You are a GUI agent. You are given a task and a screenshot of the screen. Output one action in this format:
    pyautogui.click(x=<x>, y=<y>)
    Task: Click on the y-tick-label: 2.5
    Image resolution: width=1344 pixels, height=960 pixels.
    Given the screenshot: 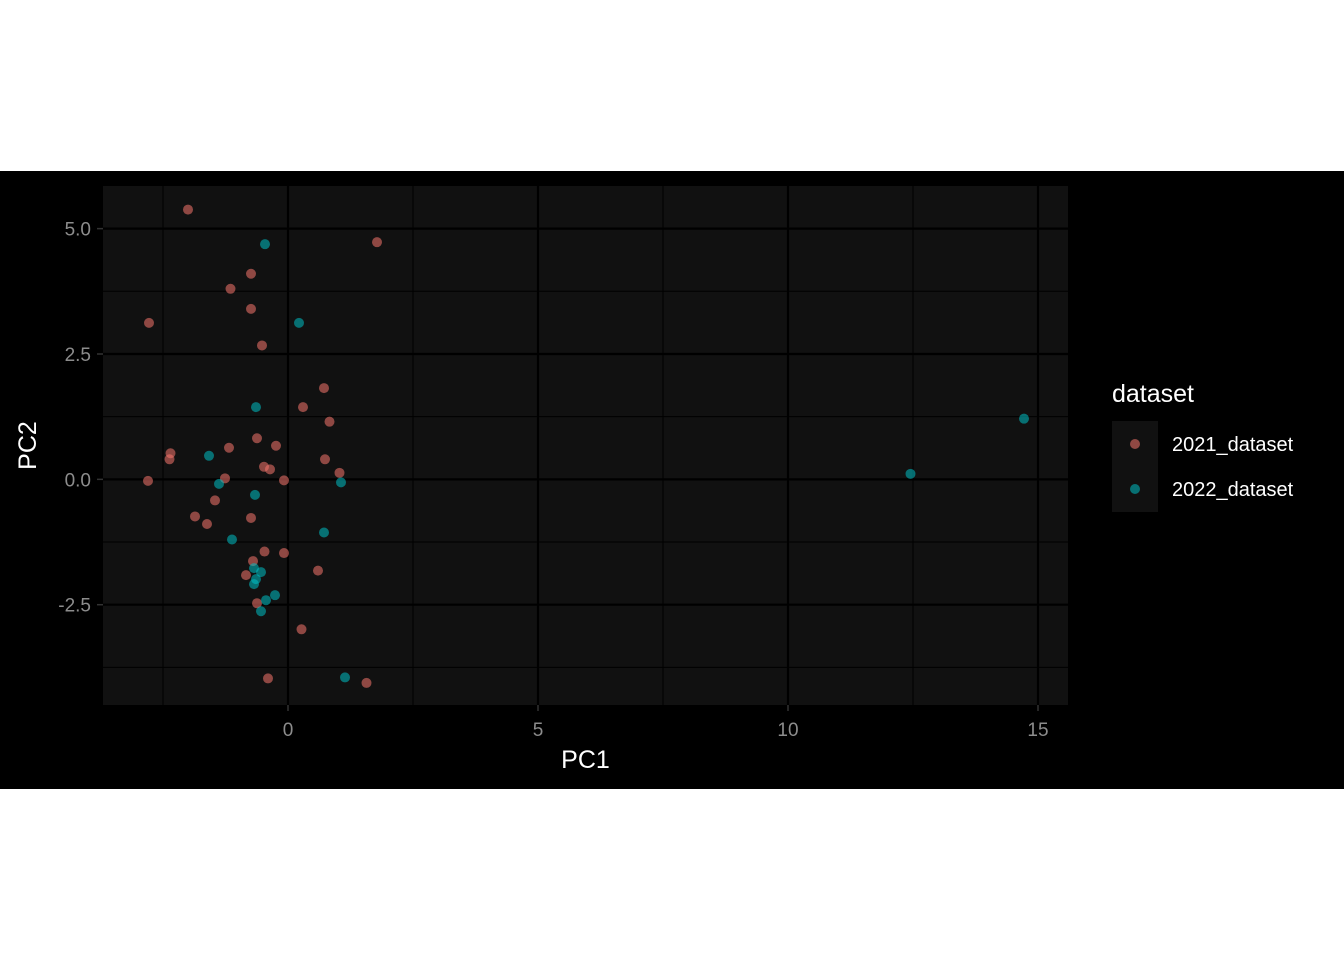 What is the action you would take?
    pyautogui.click(x=78, y=355)
    